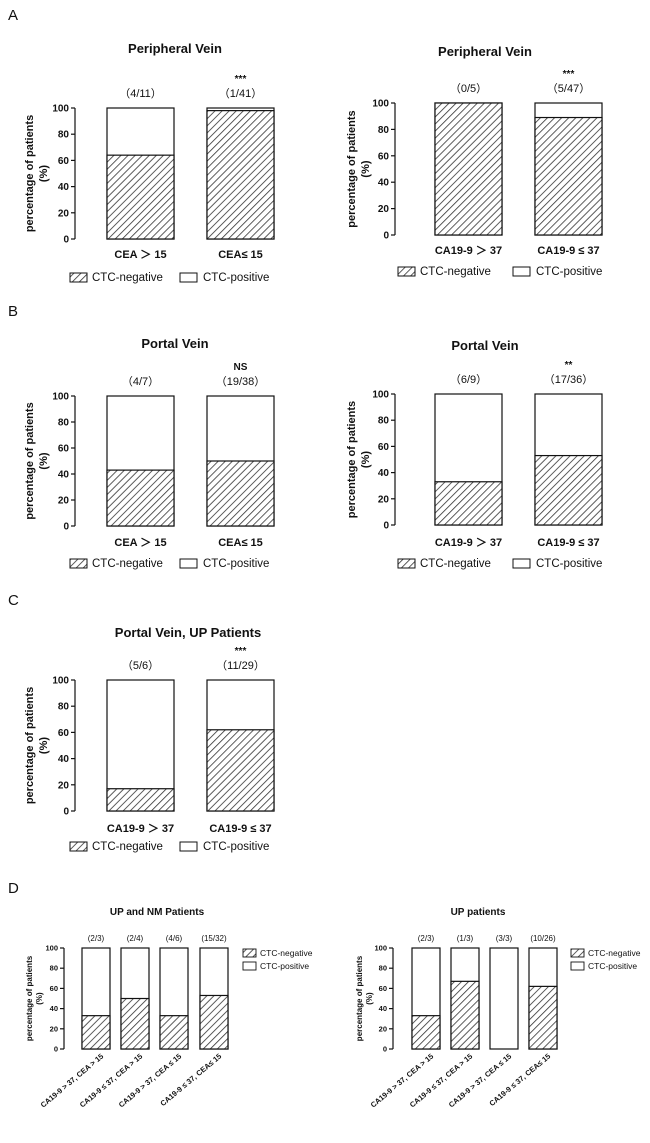 The width and height of the screenshot is (650, 1143). What do you see at coordinates (13, 311) in the screenshot?
I see `panel-letter-b: B` at bounding box center [13, 311].